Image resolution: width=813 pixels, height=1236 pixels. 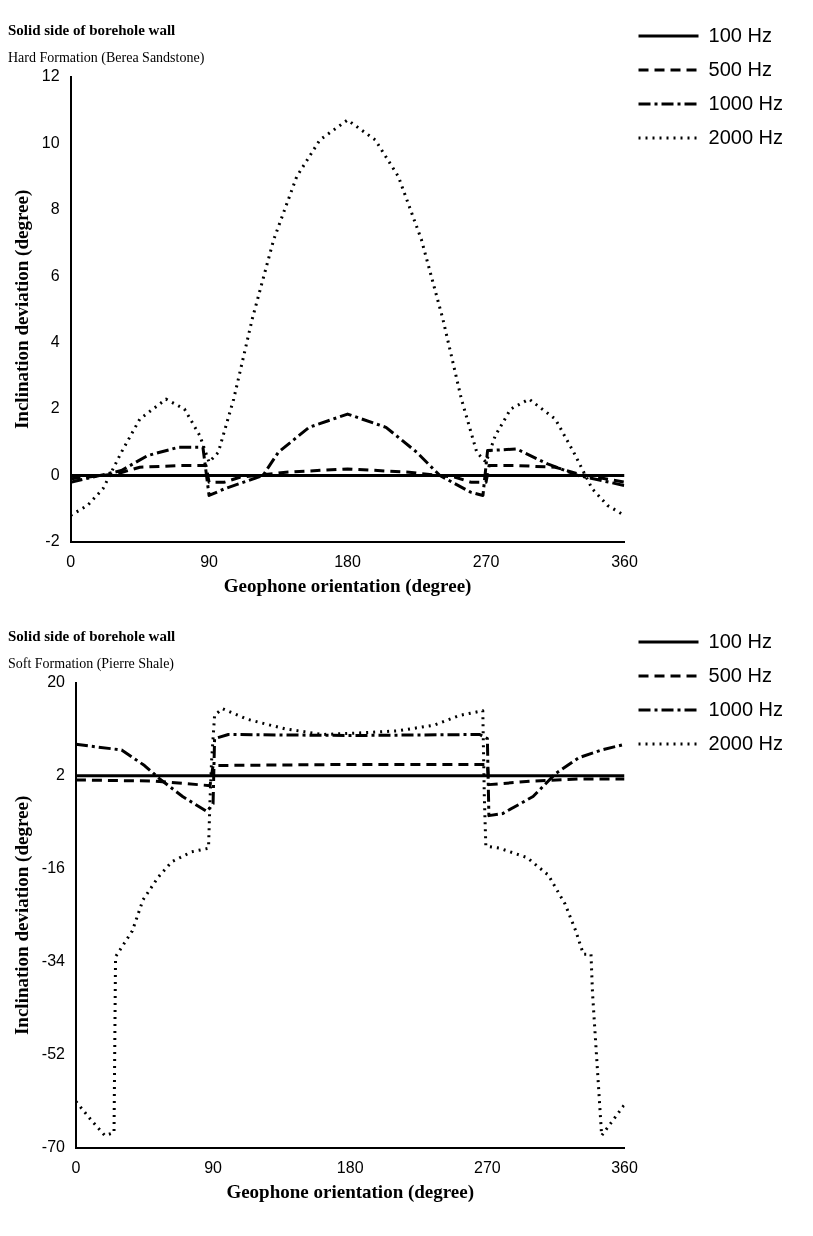 What do you see at coordinates (55, 275) in the screenshot?
I see `y-tick-label: 6` at bounding box center [55, 275].